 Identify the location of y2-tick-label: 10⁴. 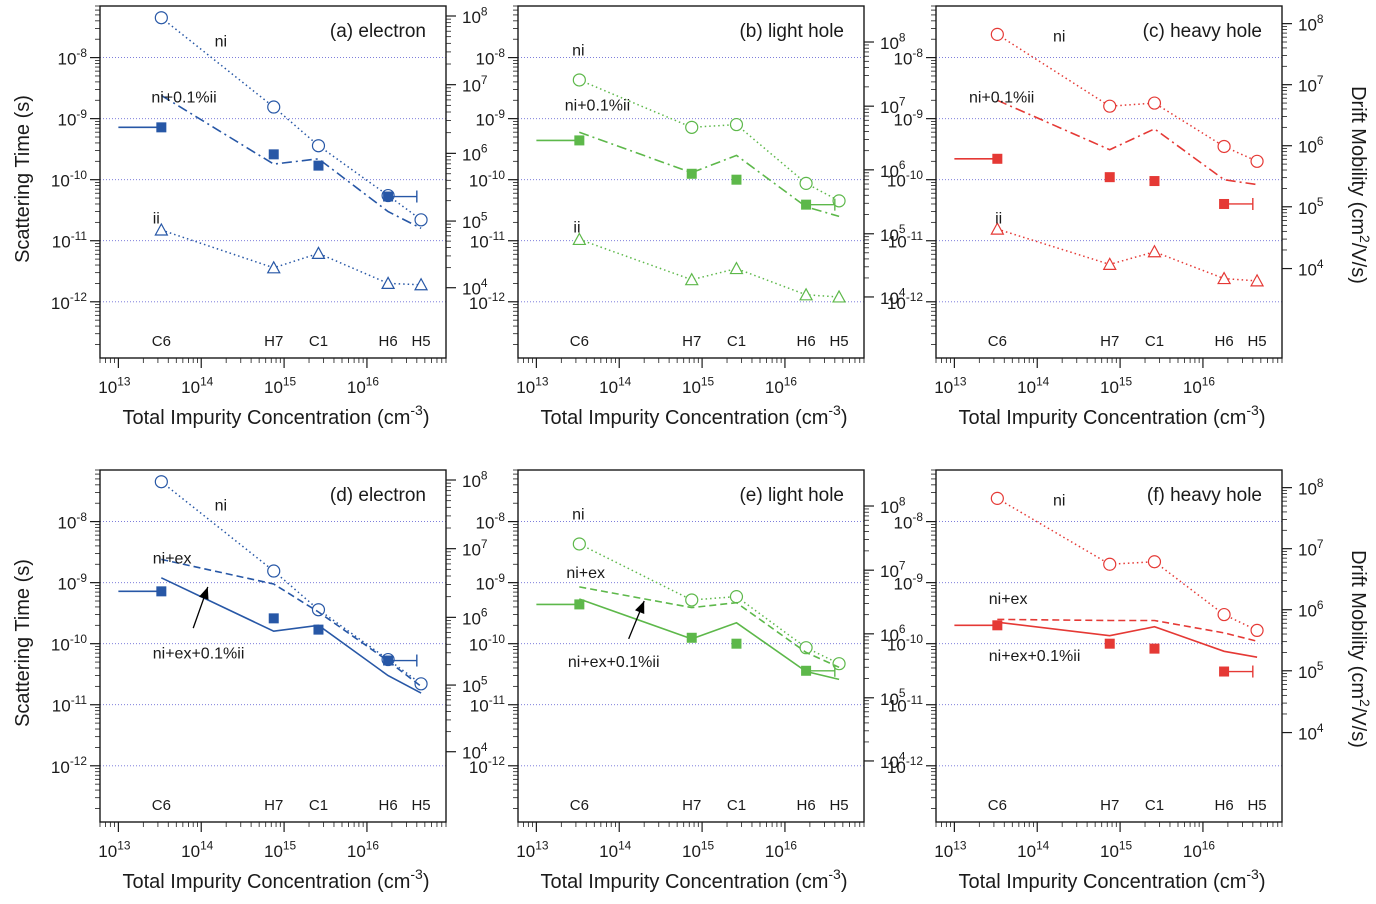
(475, 751).